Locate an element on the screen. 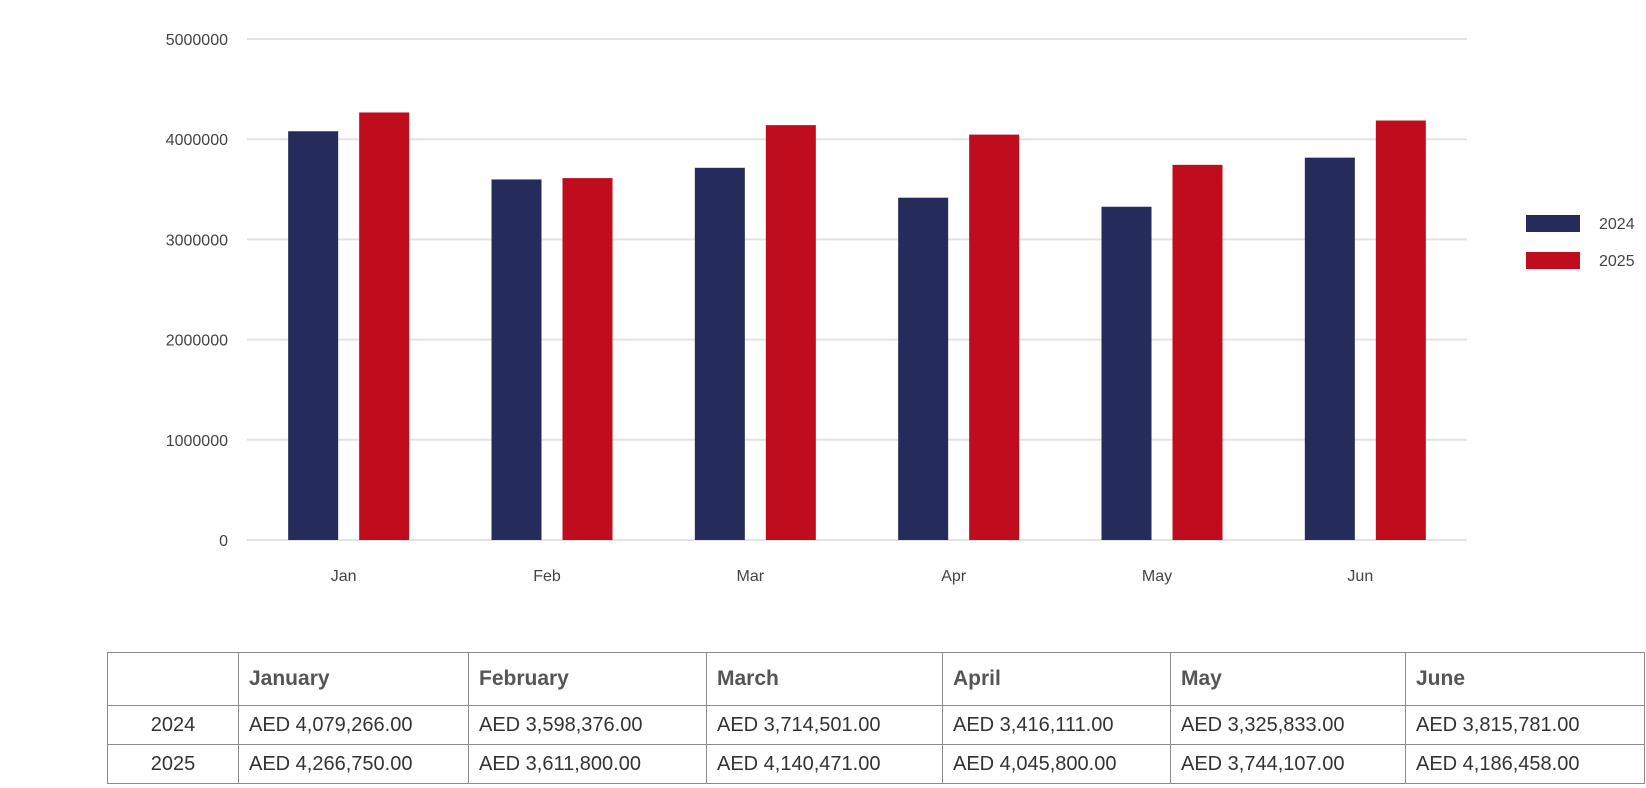 The height and width of the screenshot is (788, 1646). bar-2025-feb is located at coordinates (587, 359).